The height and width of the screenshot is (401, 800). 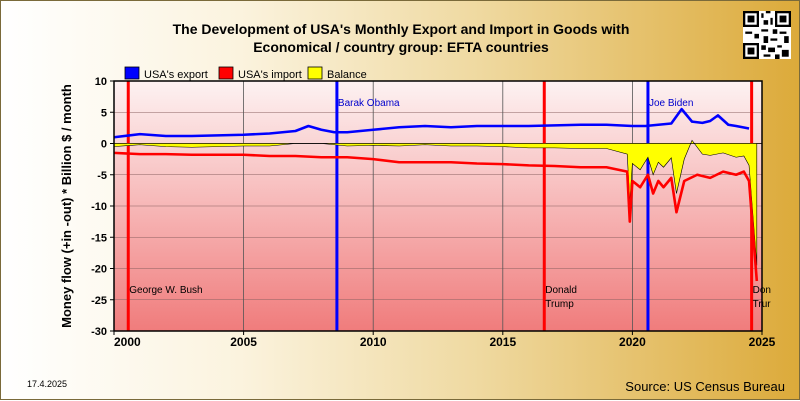 What do you see at coordinates (502, 342) in the screenshot?
I see `x-tick-label: 2015` at bounding box center [502, 342].